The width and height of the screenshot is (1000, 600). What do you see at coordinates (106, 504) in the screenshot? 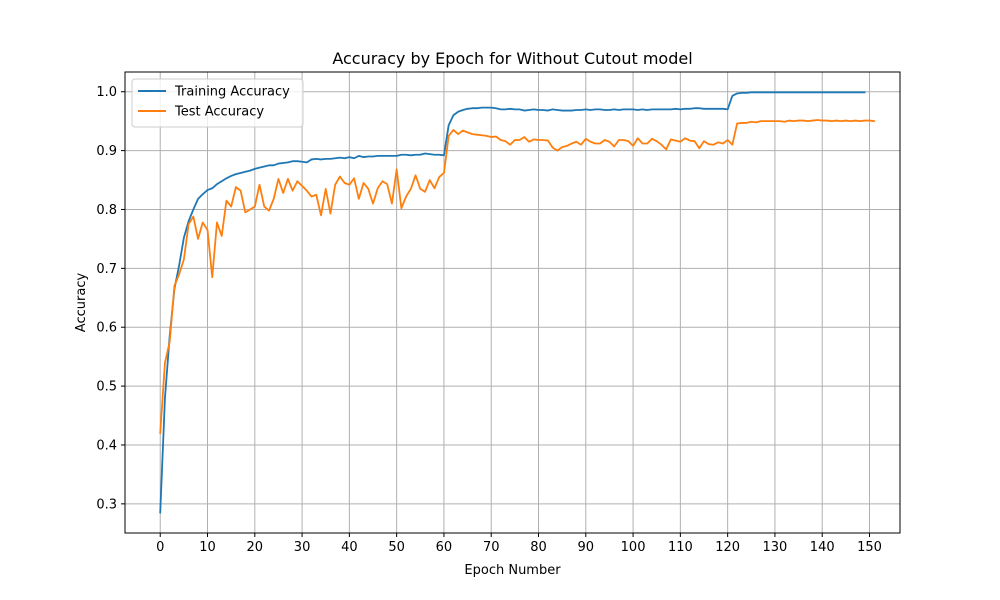
I see `y-tick-label: 0.3` at bounding box center [106, 504].